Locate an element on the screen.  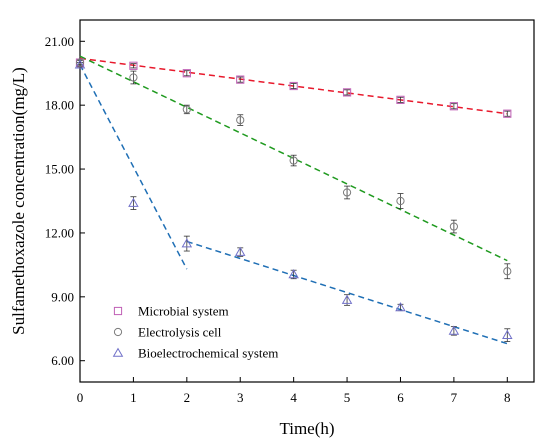
legend-label: Microbial system is located at coordinates (183, 311).